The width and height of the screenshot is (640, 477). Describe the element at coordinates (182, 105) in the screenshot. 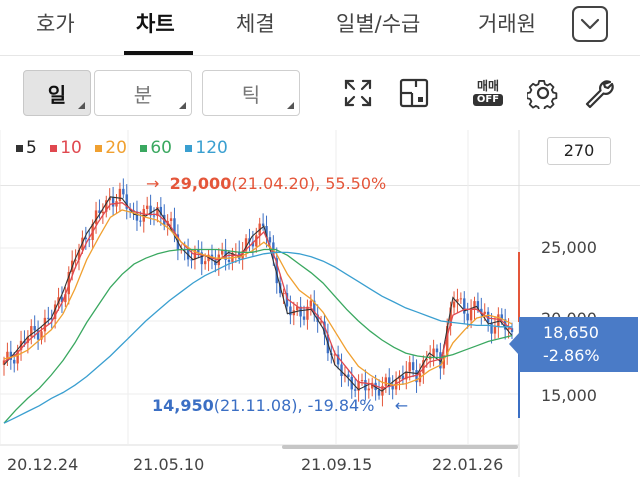

I see `corner-triangle-icon` at that location.